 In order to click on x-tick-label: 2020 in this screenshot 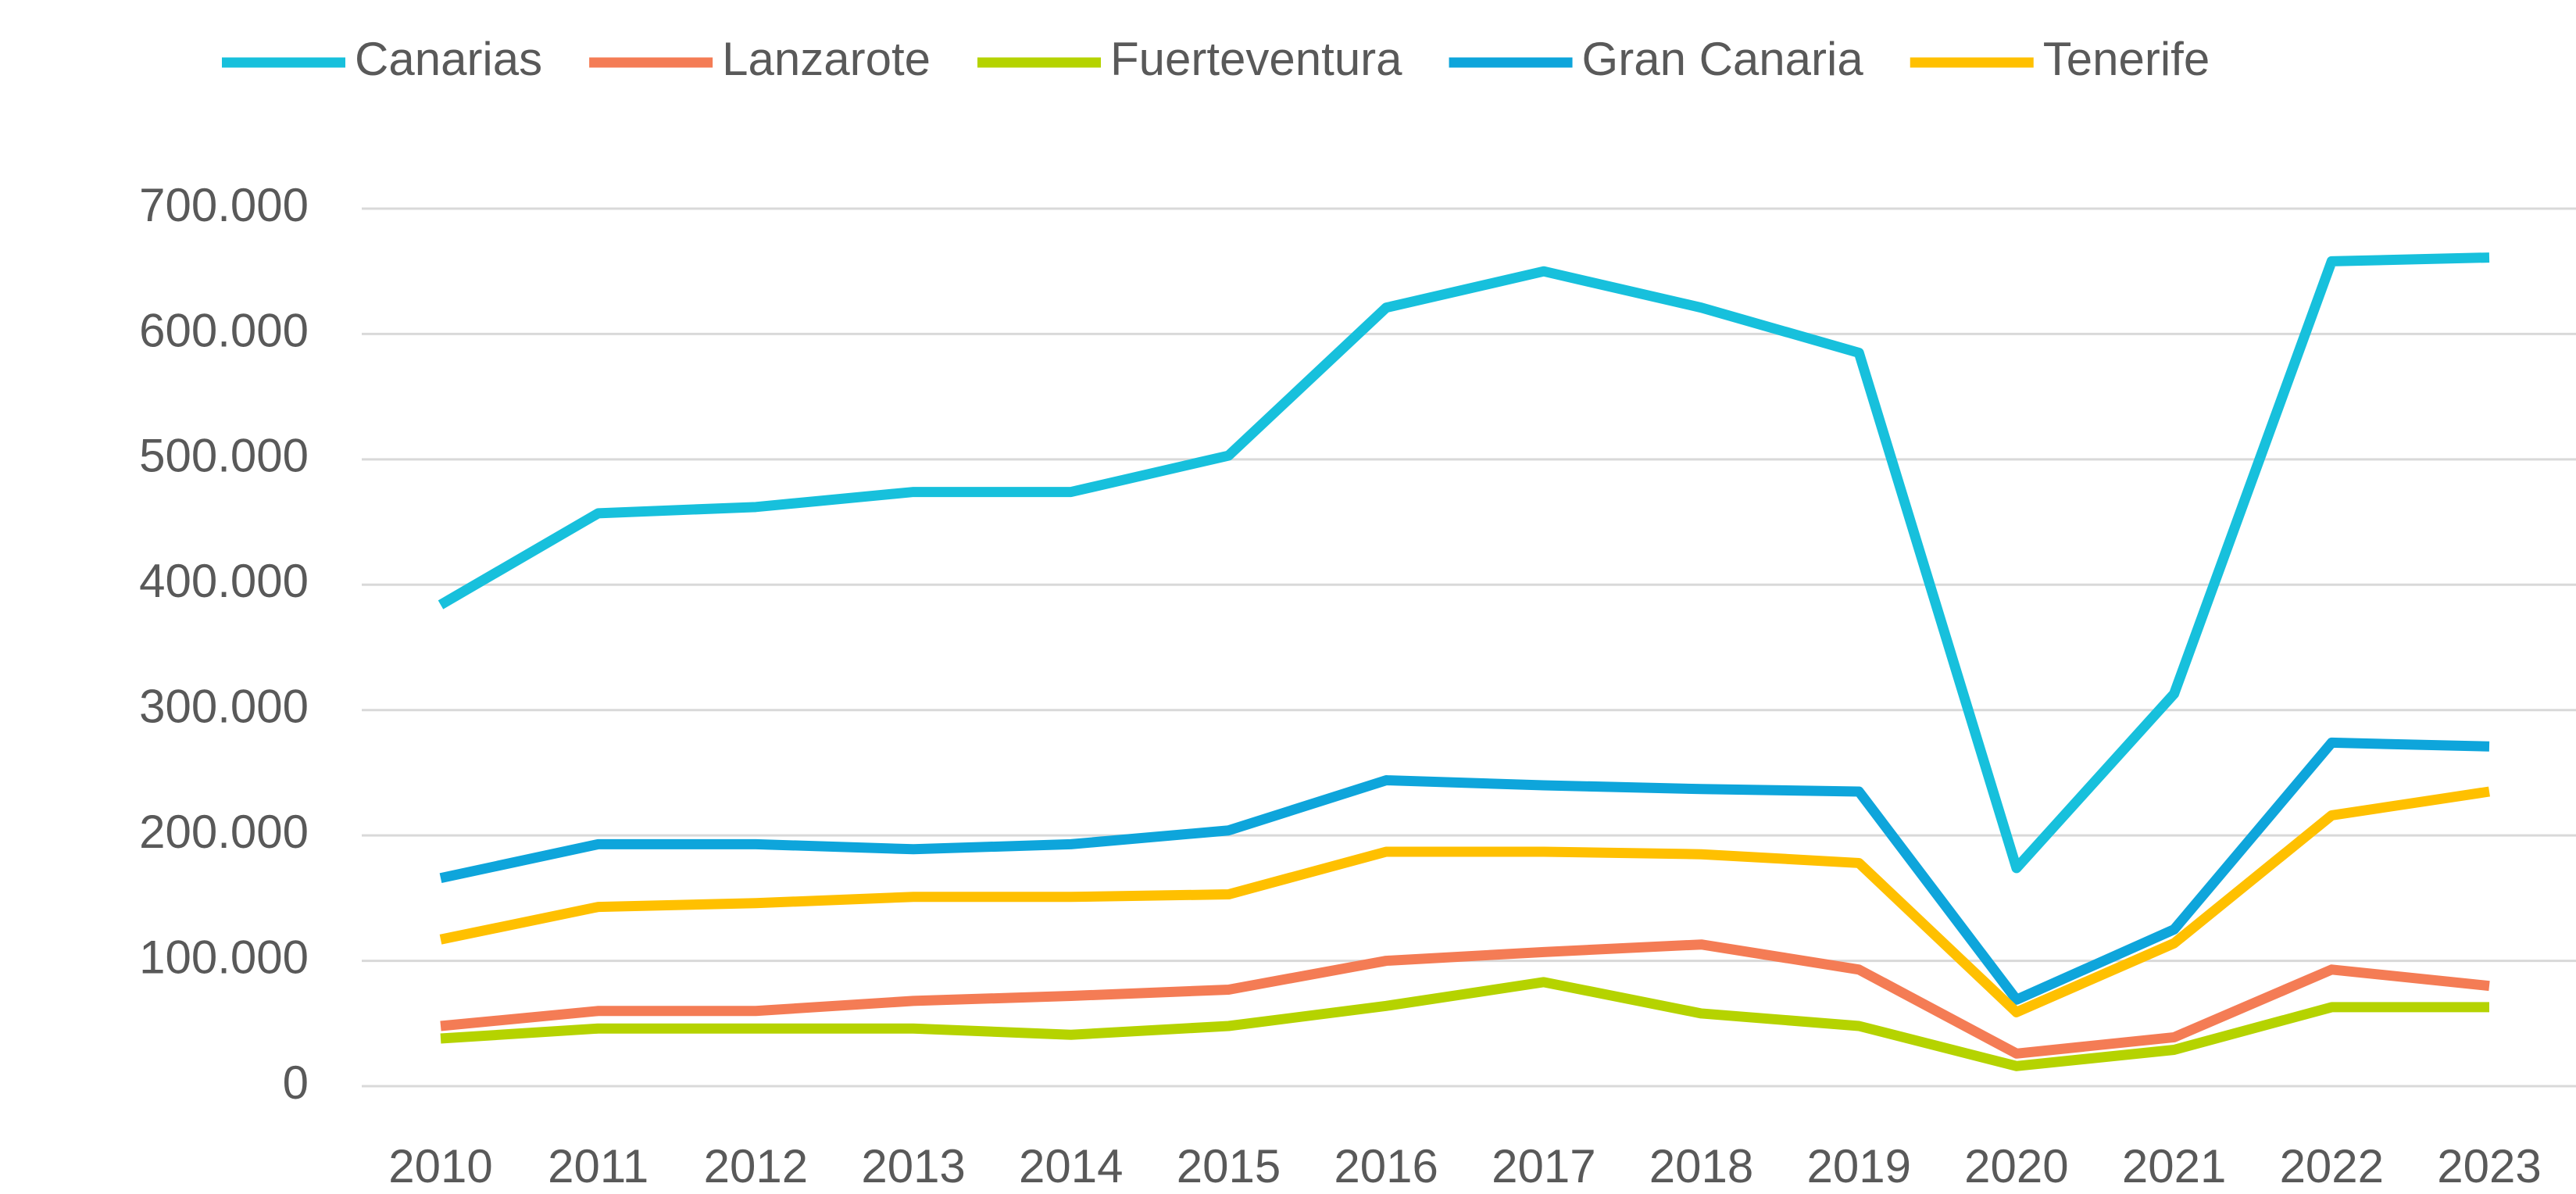, I will do `click(2016, 1166)`.